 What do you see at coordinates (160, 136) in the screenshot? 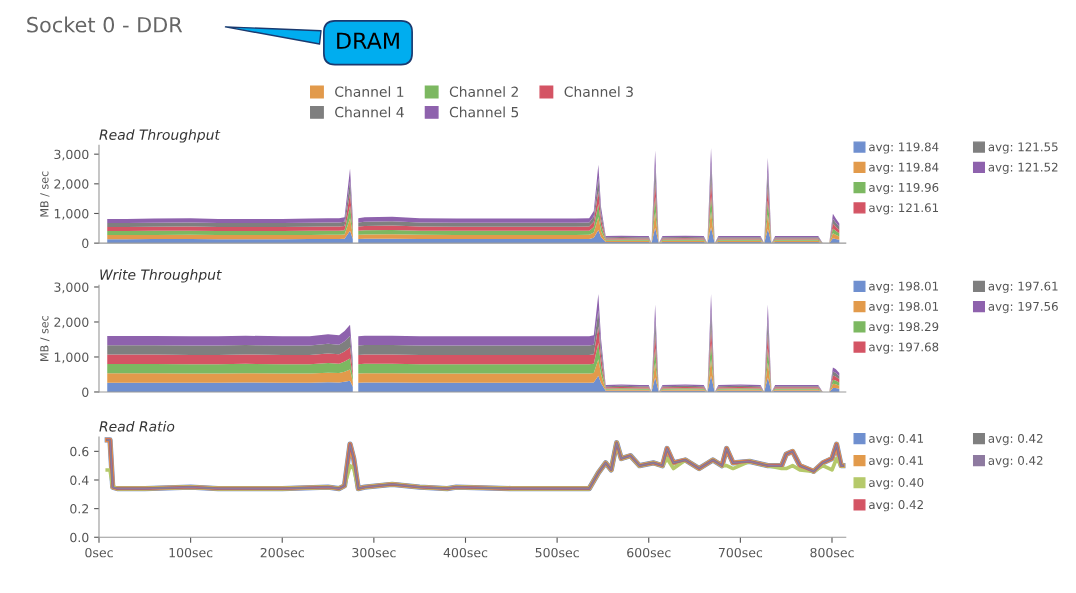
I see `chart-title: Read Throughput` at bounding box center [160, 136].